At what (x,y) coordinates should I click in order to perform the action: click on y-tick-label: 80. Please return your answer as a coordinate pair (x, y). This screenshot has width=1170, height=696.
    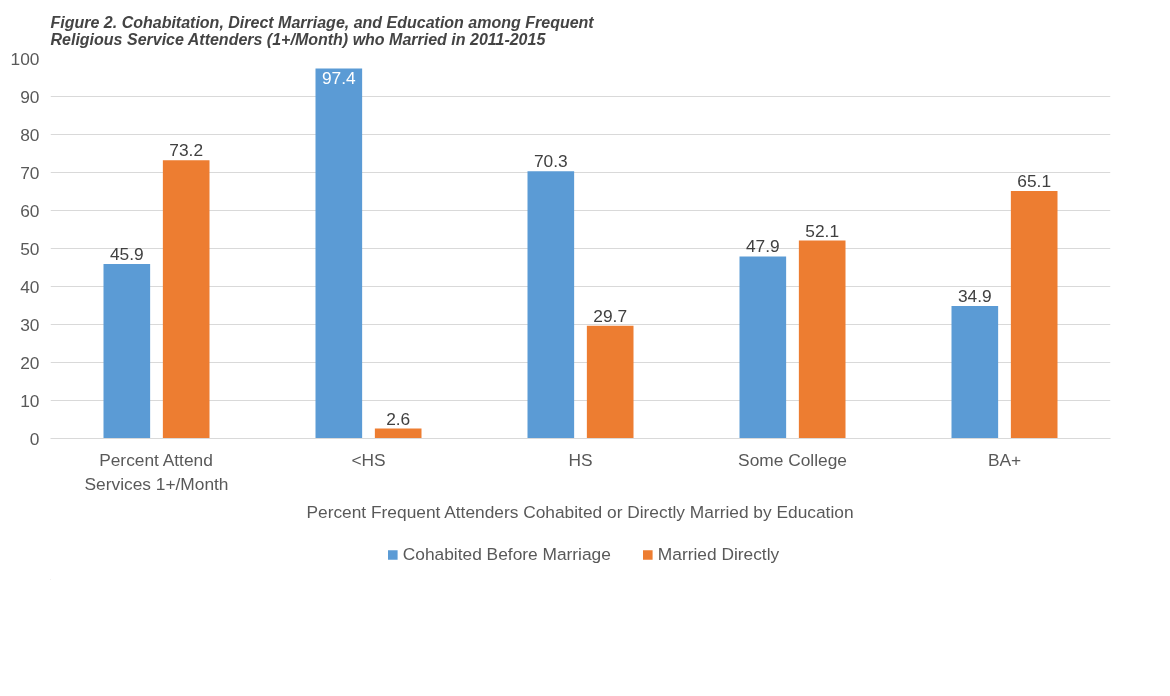
    Looking at the image, I should click on (30, 134).